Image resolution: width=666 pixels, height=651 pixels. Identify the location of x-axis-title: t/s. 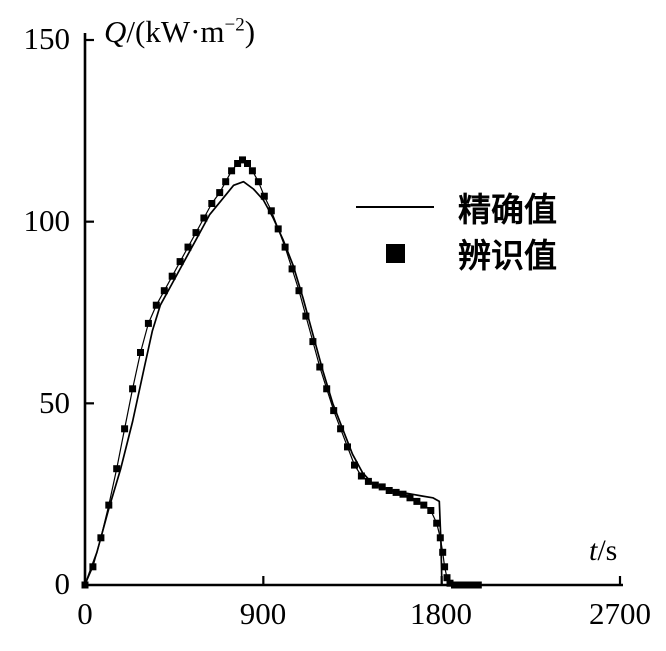
(603, 551).